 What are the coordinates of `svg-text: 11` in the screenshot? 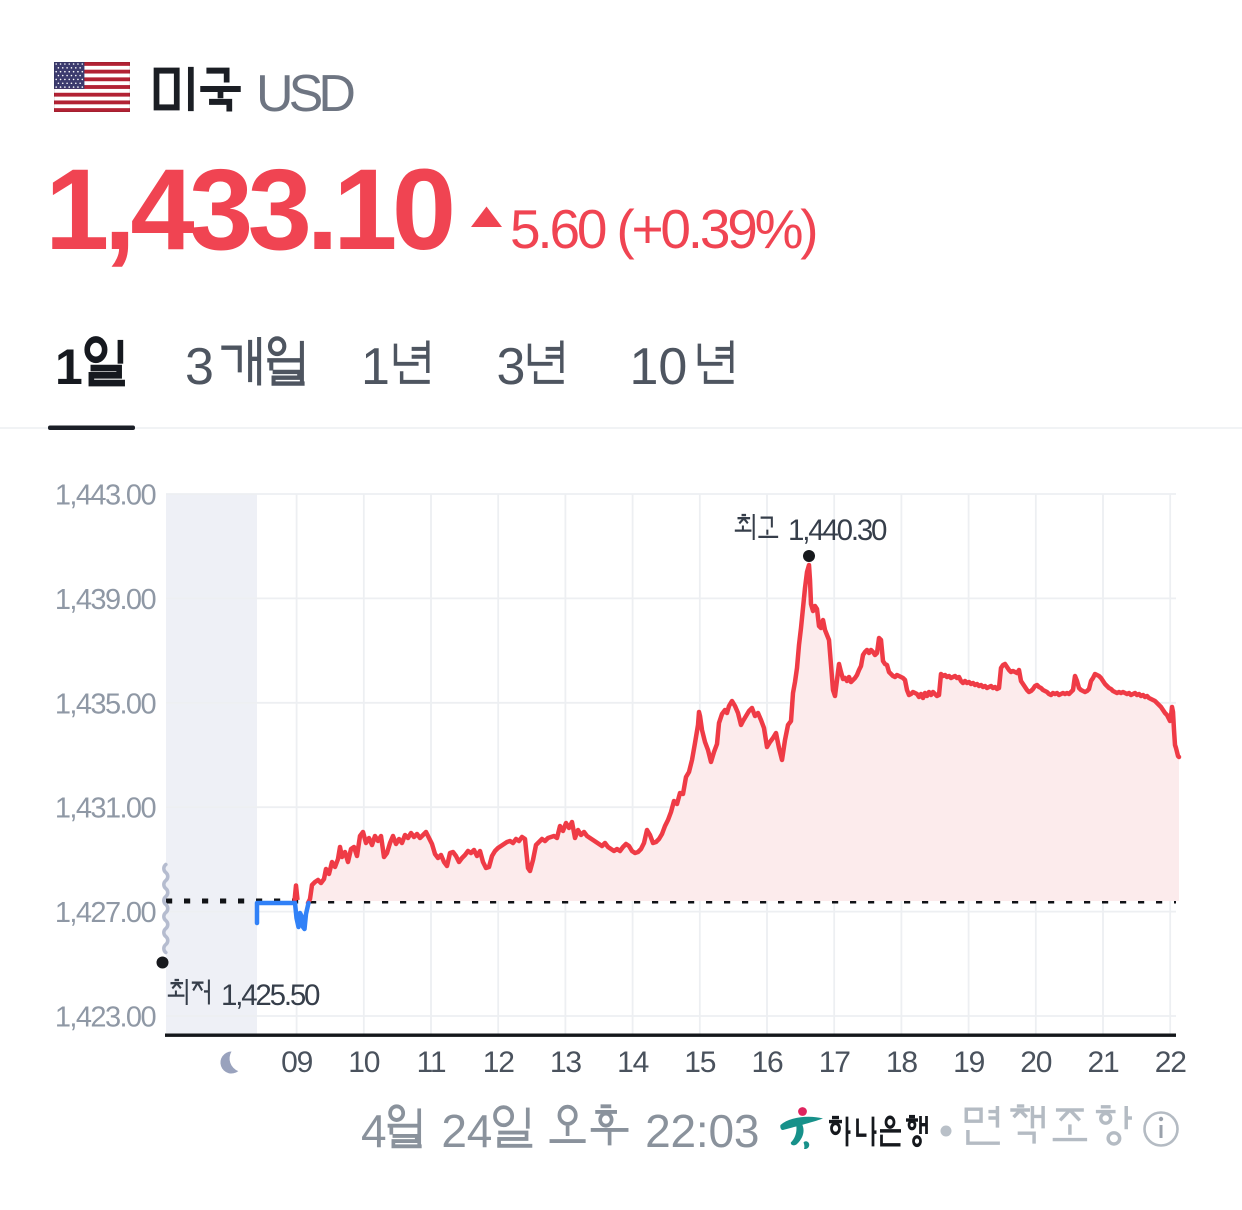 It's located at (431, 1062).